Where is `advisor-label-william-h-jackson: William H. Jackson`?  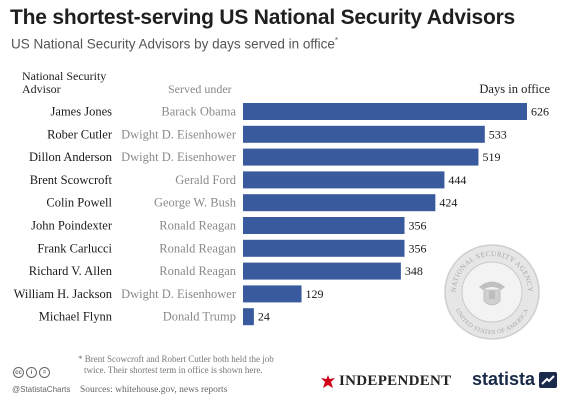
advisor-label-william-h-jackson: William H. Jackson is located at coordinates (63, 294).